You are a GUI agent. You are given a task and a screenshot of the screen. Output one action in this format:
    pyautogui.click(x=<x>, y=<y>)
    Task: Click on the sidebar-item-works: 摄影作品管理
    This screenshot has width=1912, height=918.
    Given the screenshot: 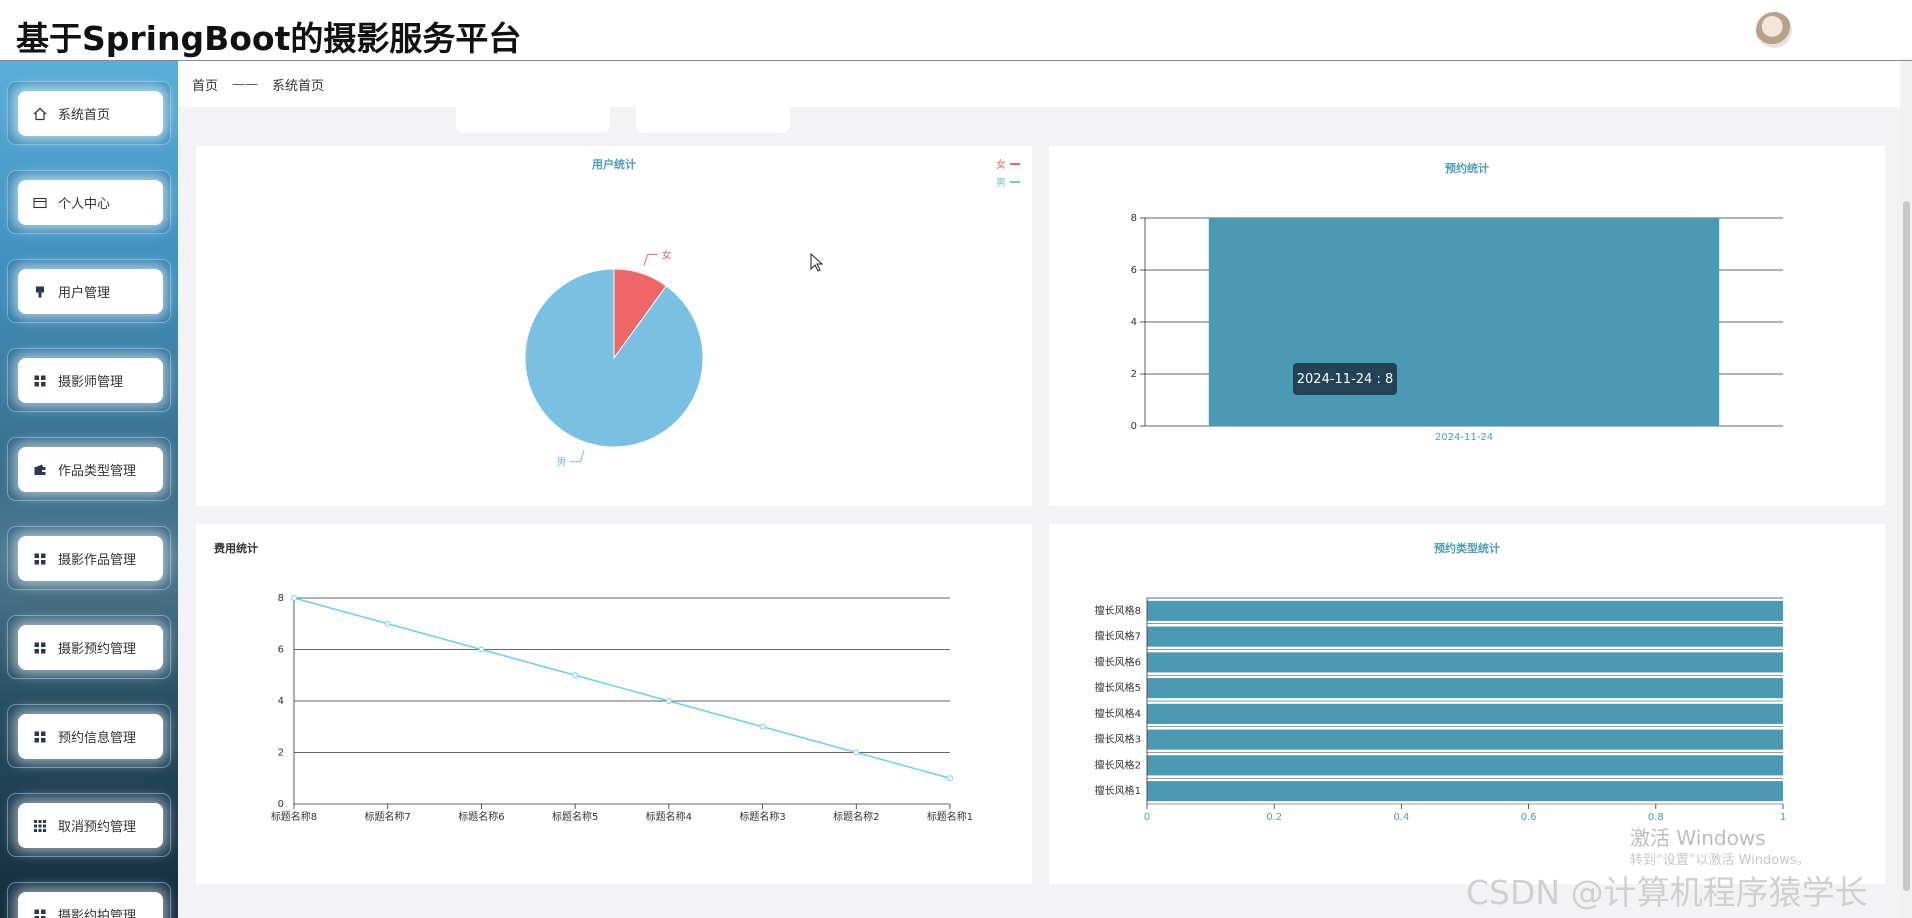 What is the action you would take?
    pyautogui.click(x=89, y=558)
    